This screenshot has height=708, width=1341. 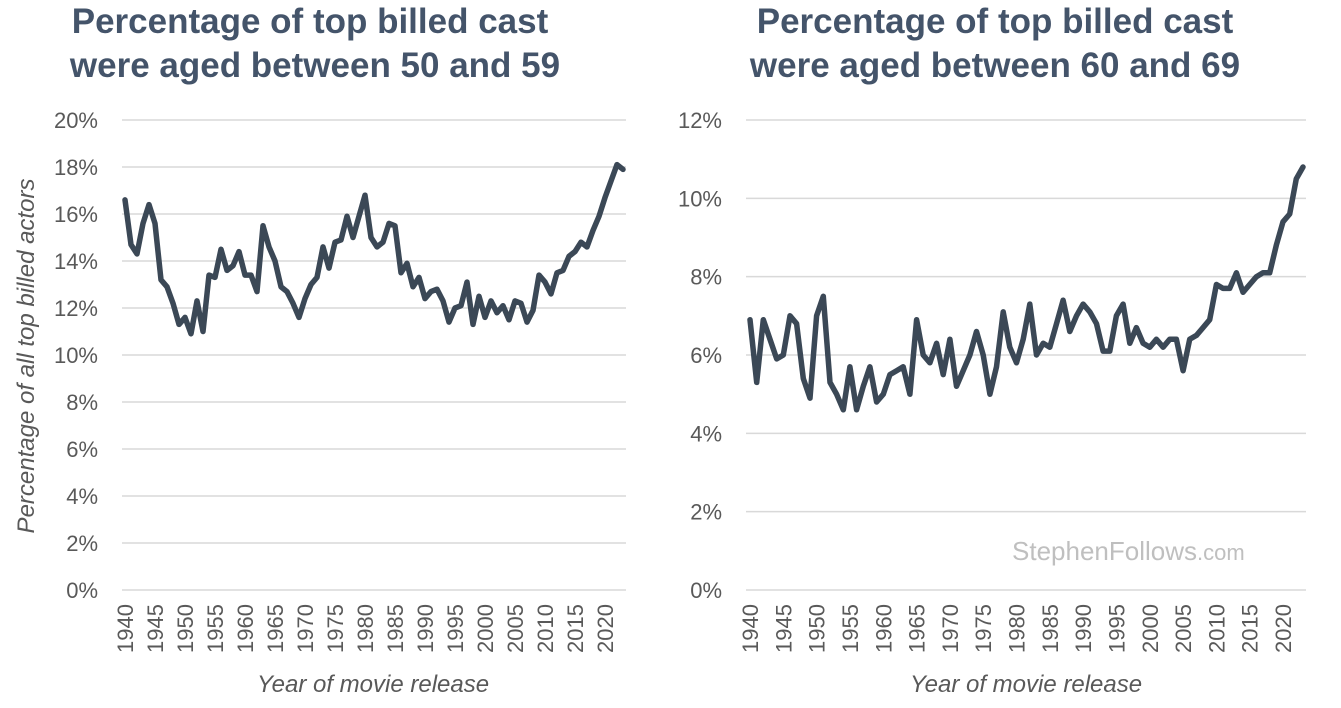 What do you see at coordinates (783, 628) in the screenshot?
I see `chart-right-x-tick-label: 1945` at bounding box center [783, 628].